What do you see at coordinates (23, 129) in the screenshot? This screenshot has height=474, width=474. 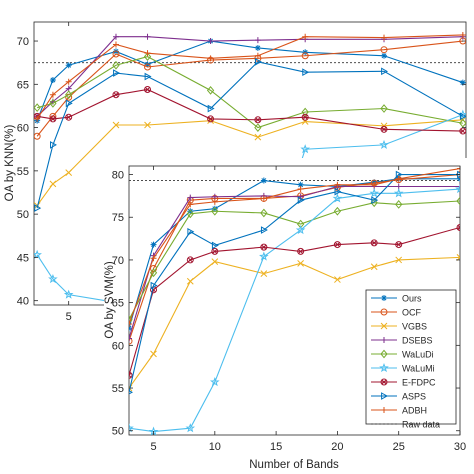 I see `knn-ytick-label: 60` at bounding box center [23, 129].